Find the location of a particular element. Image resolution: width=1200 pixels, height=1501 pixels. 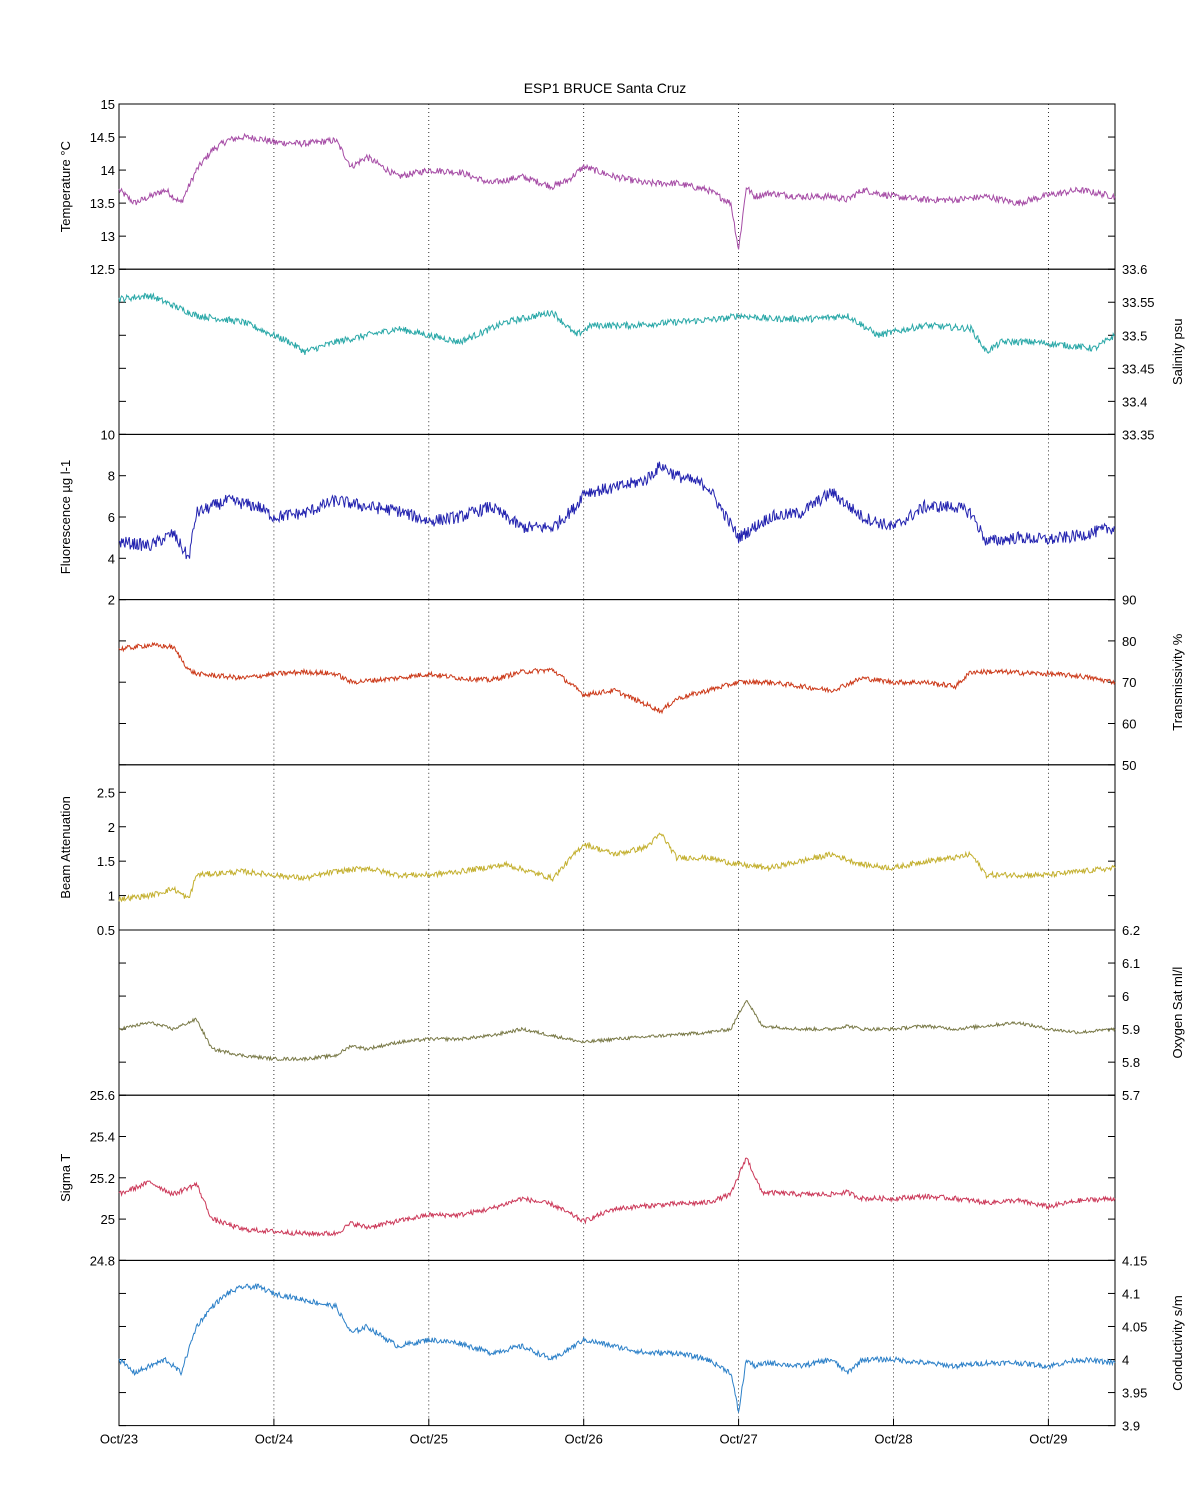

y-tick-label: 4.1 is located at coordinates (1131, 1293).